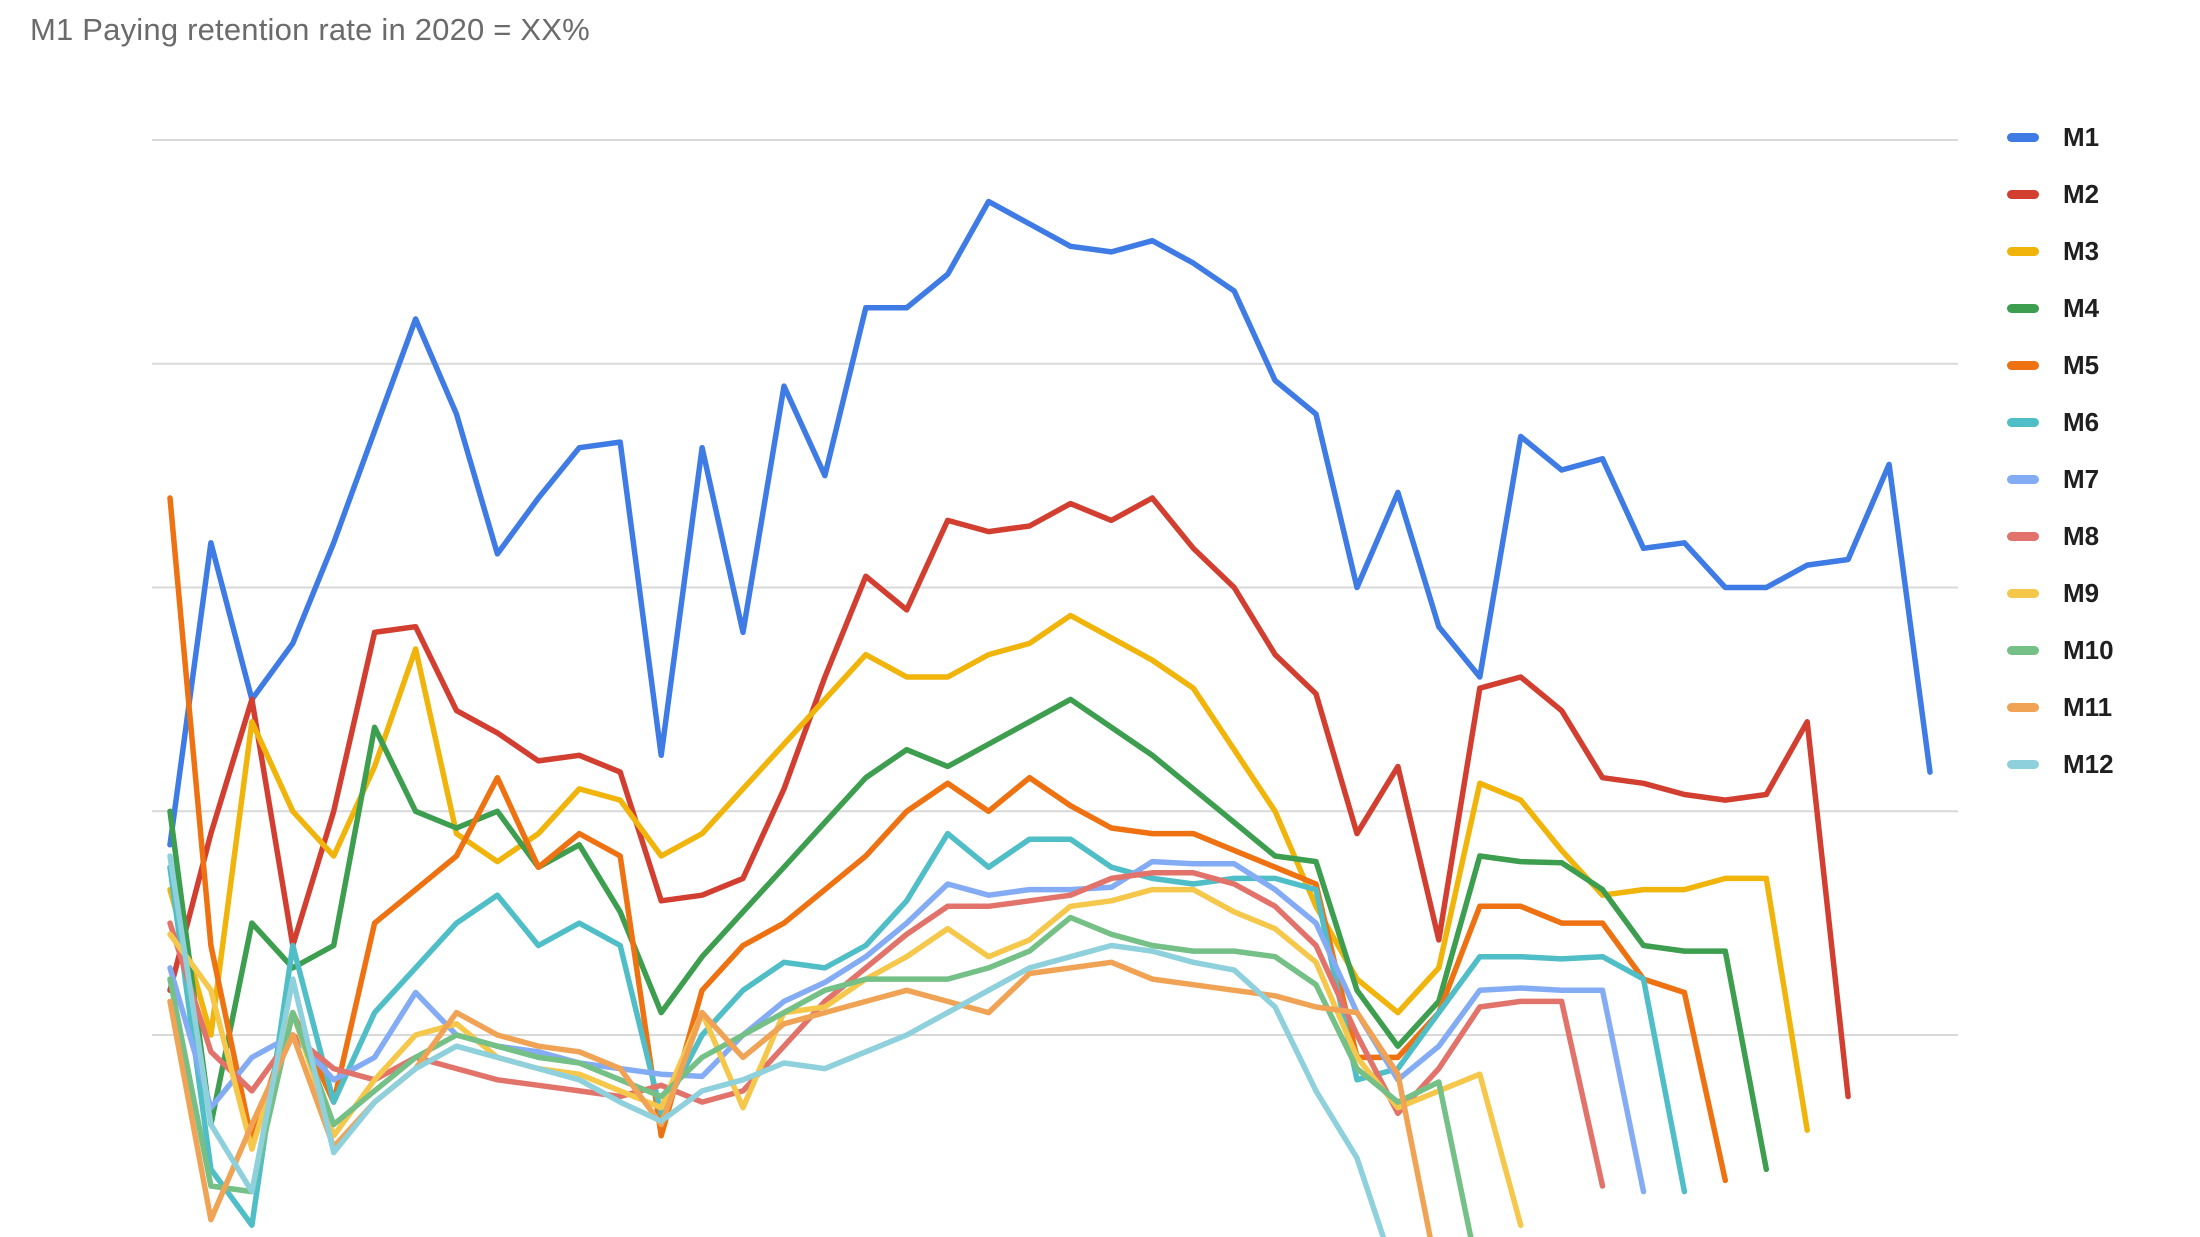  Describe the element at coordinates (2060, 536) in the screenshot. I see `legend-item-m8: M8` at that location.